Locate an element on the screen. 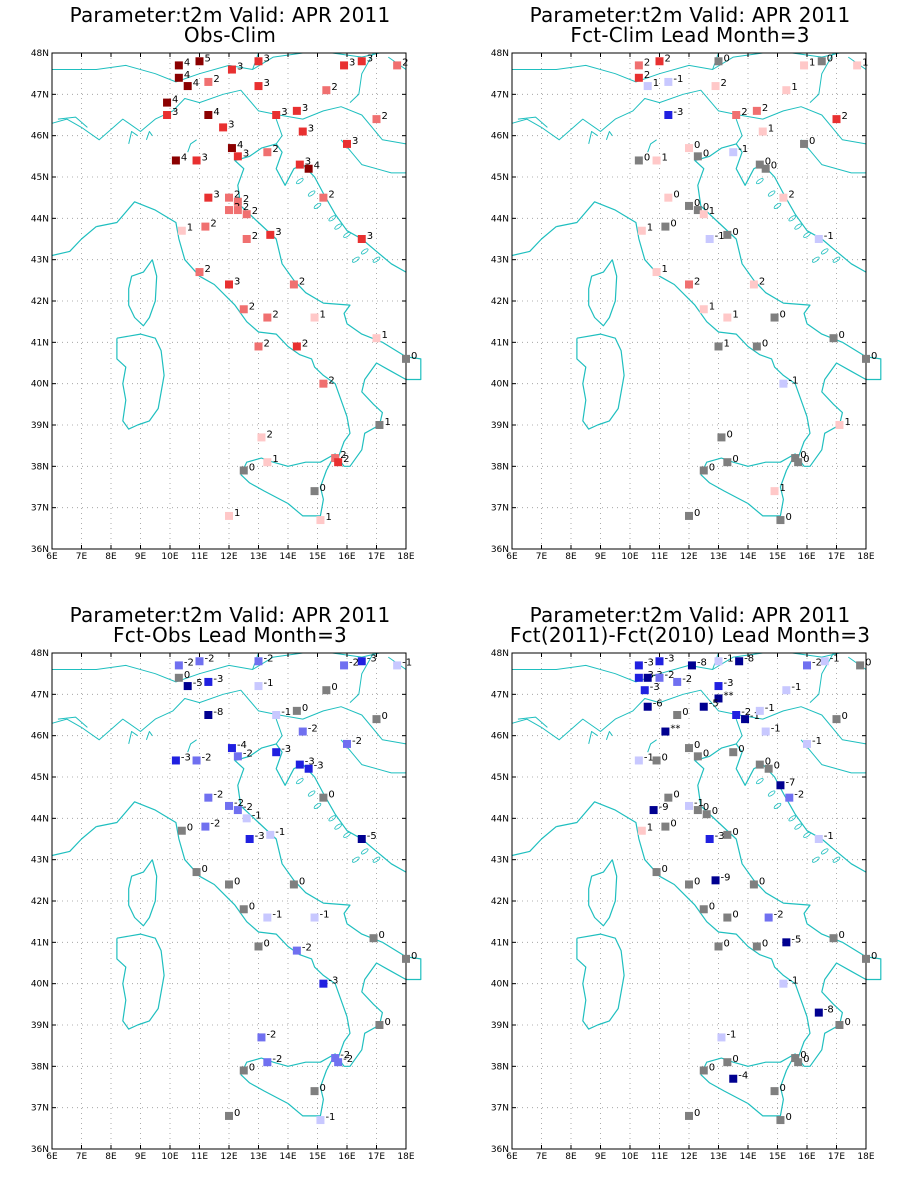 The height and width of the screenshot is (1200, 920). station-value: -5 is located at coordinates (714, 704).